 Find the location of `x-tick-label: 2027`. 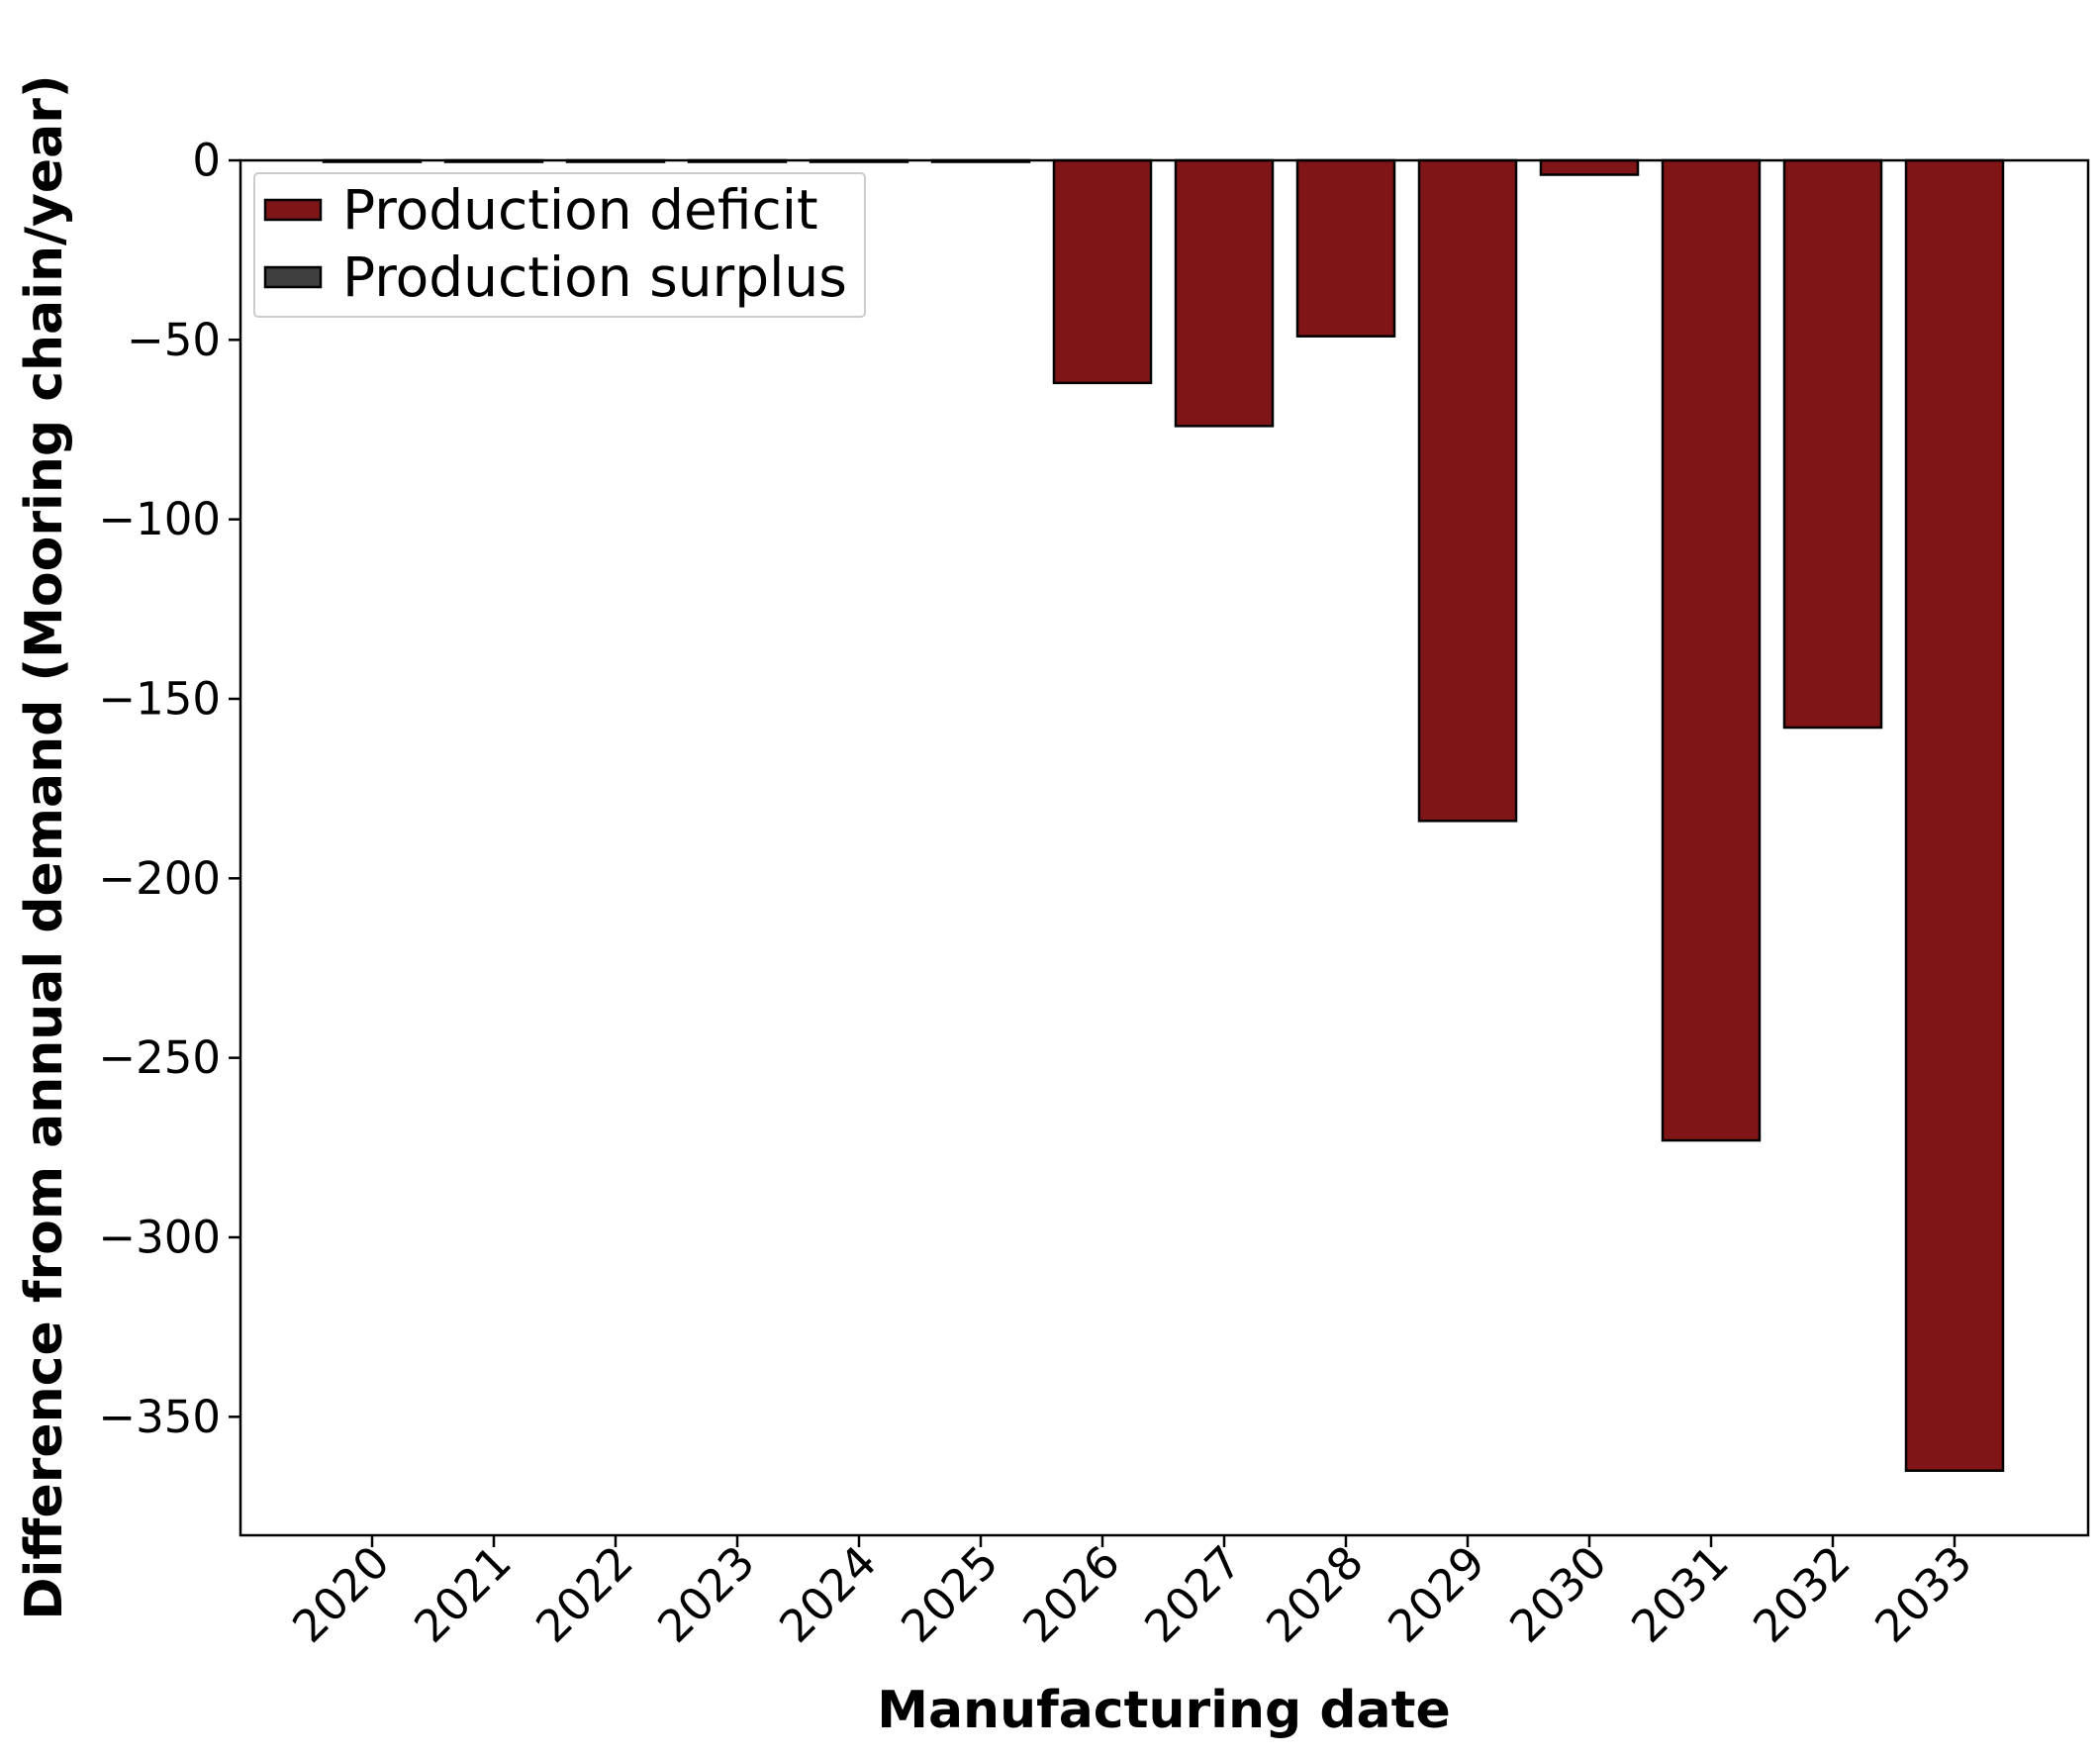

x-tick-label: 2027 is located at coordinates (1192, 1593).